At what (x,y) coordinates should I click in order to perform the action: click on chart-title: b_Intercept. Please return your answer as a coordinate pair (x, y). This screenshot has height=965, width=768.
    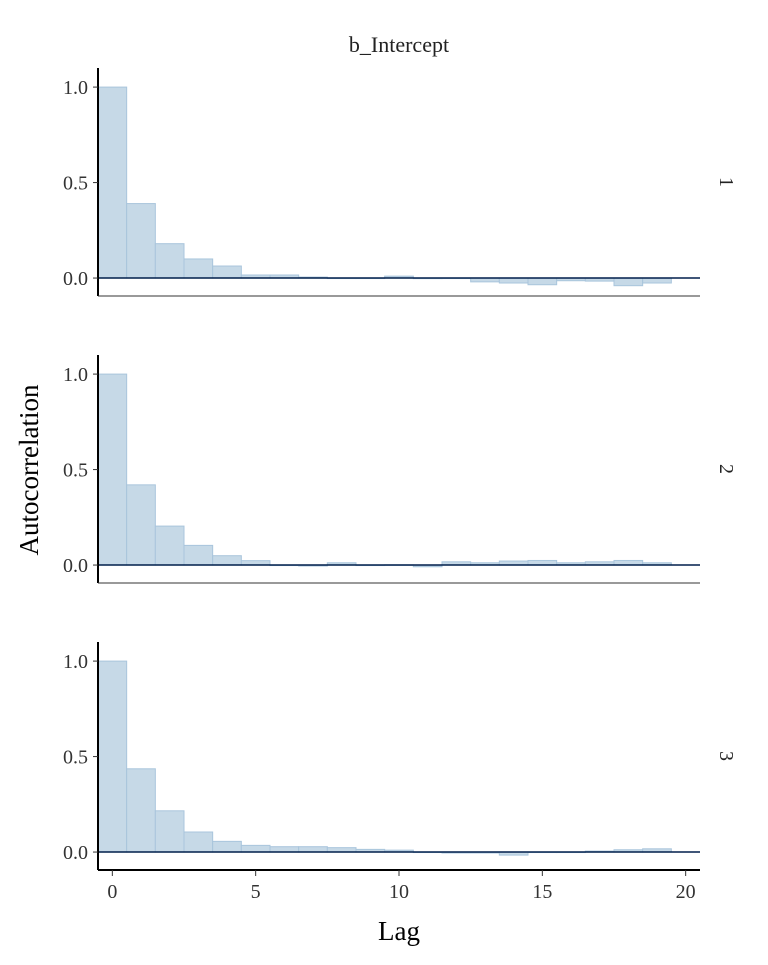
    Looking at the image, I should click on (399, 44).